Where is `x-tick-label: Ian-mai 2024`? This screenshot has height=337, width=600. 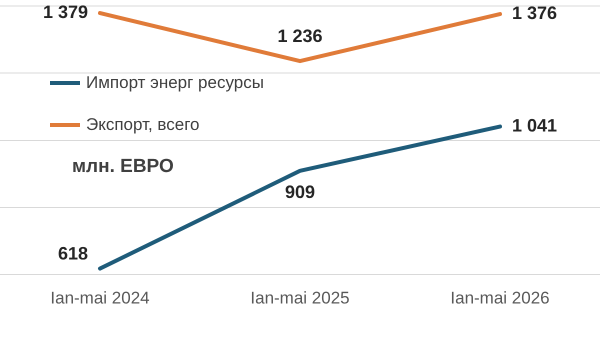 x-tick-label: Ian-mai 2024 is located at coordinates (100, 298).